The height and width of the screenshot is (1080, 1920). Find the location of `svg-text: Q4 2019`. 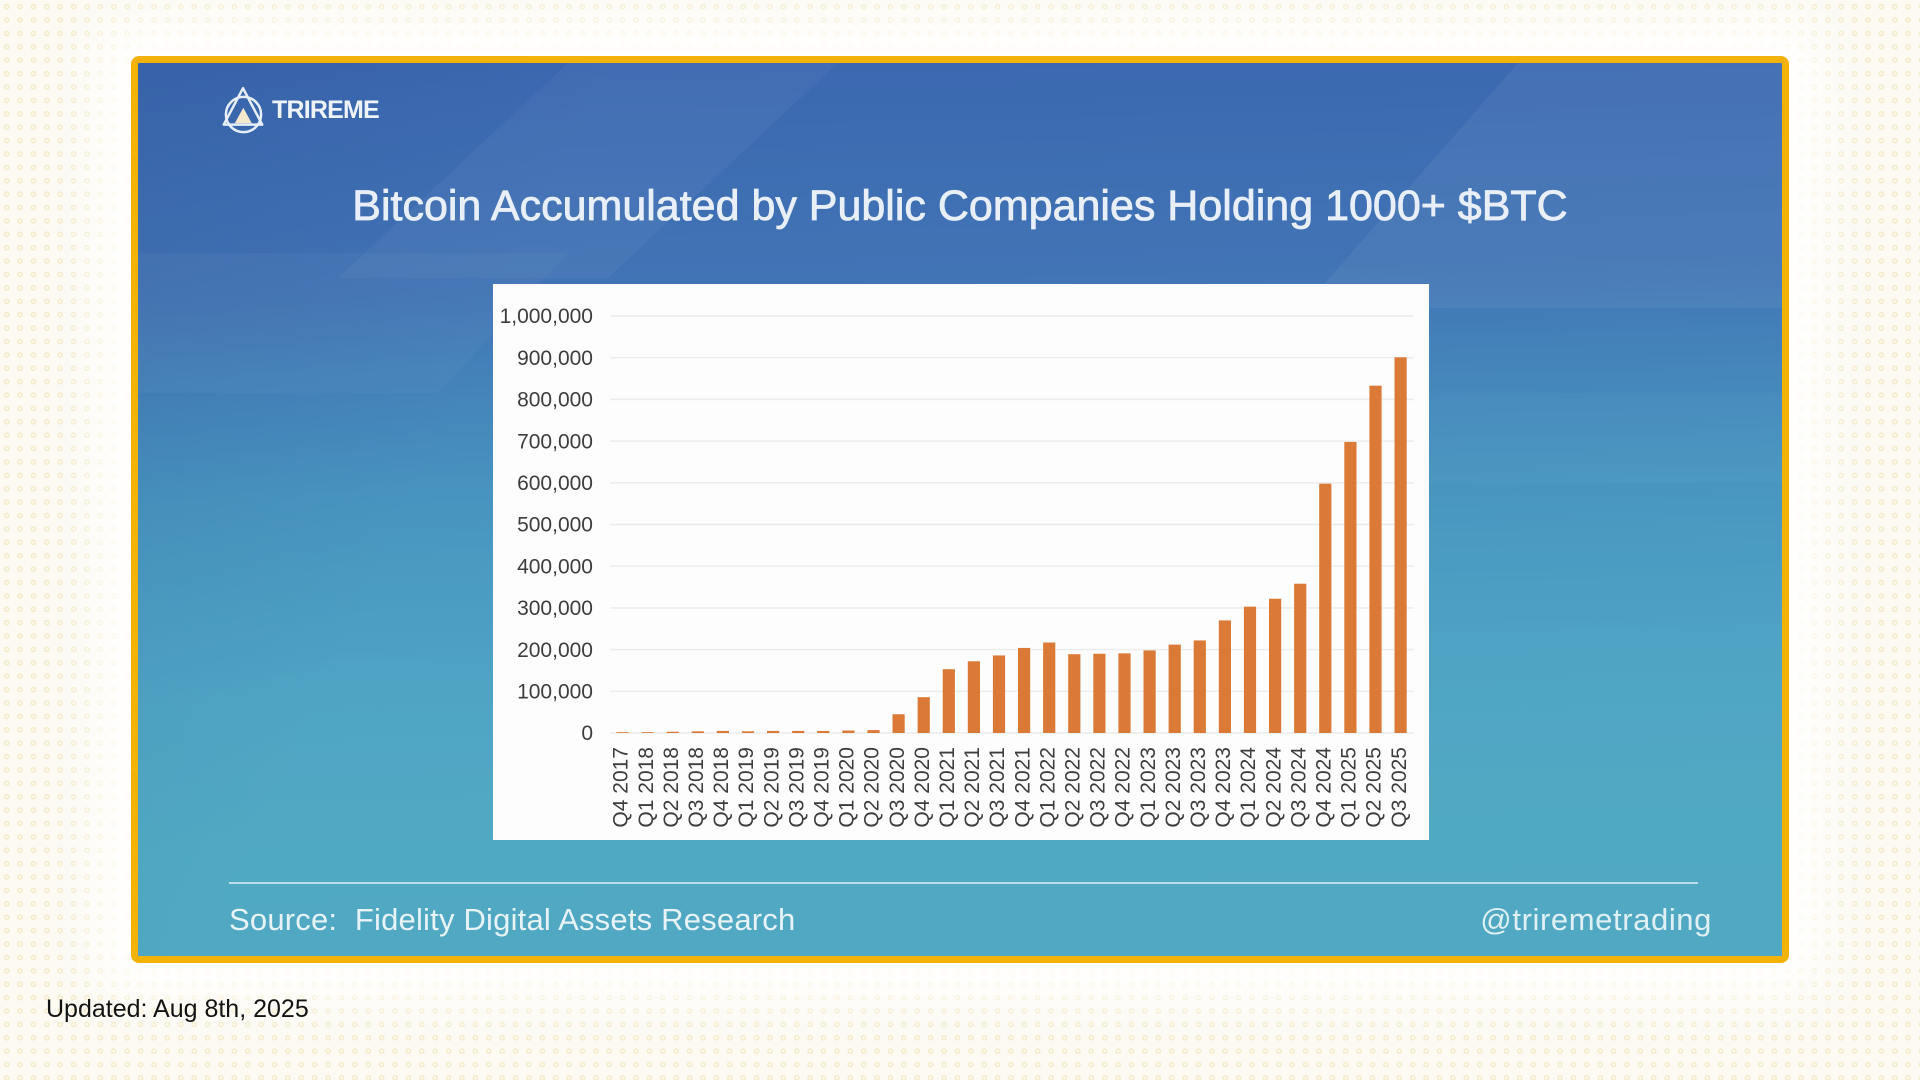

svg-text: Q4 2019 is located at coordinates (822, 787).